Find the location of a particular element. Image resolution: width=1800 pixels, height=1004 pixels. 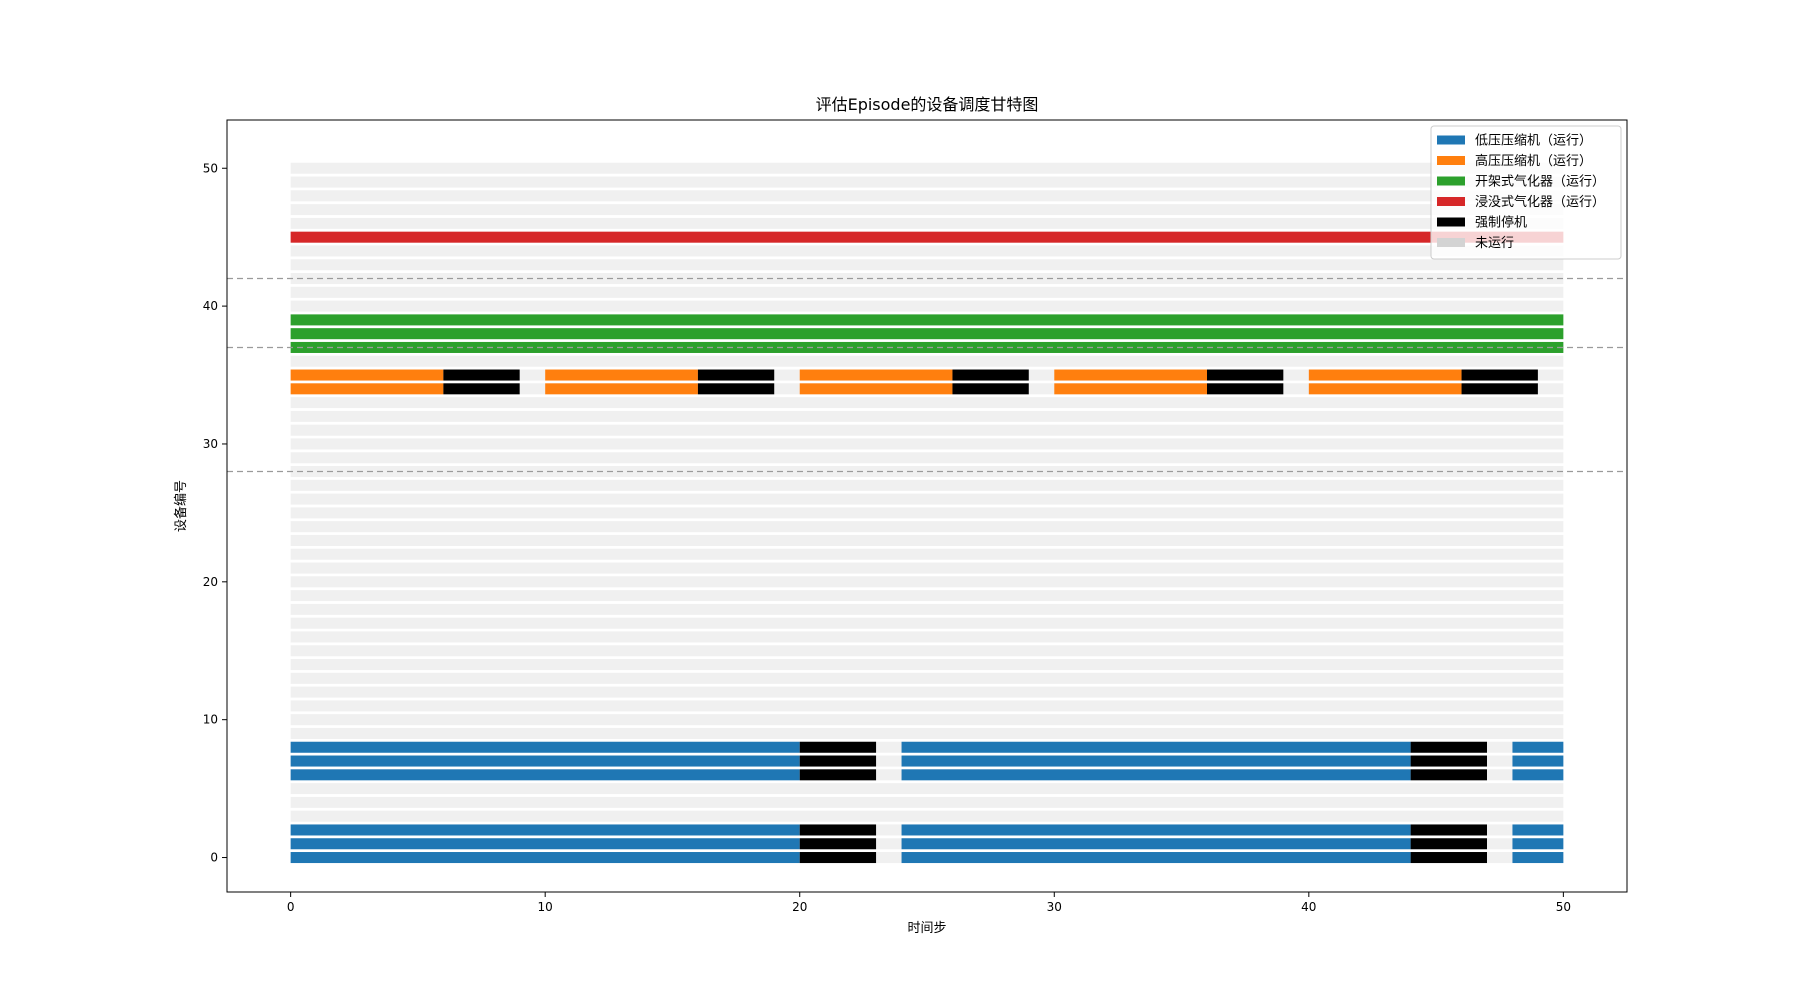

legend-label: 浸没式气化器（运行） is located at coordinates (1540, 202).